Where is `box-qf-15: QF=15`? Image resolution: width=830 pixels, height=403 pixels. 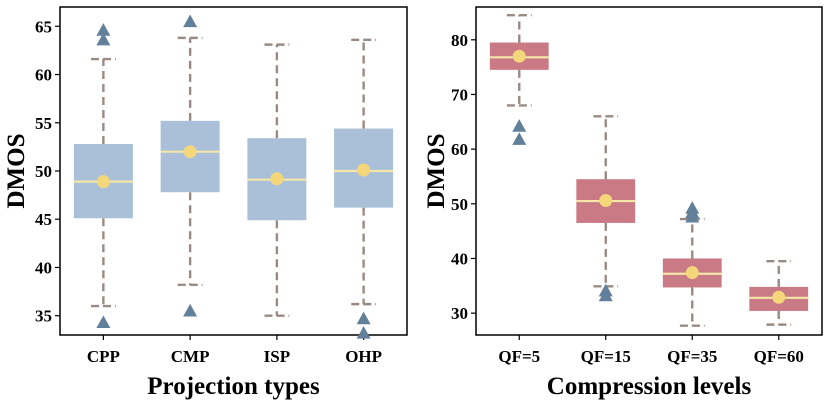 box-qf-15: QF=15 is located at coordinates (606, 240).